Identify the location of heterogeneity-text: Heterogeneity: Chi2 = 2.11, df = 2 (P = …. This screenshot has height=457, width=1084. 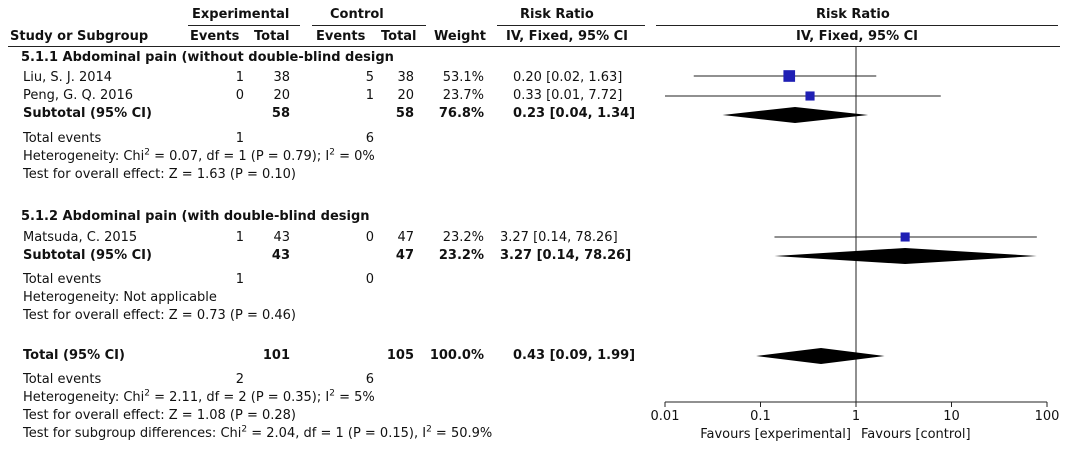
(199, 397).